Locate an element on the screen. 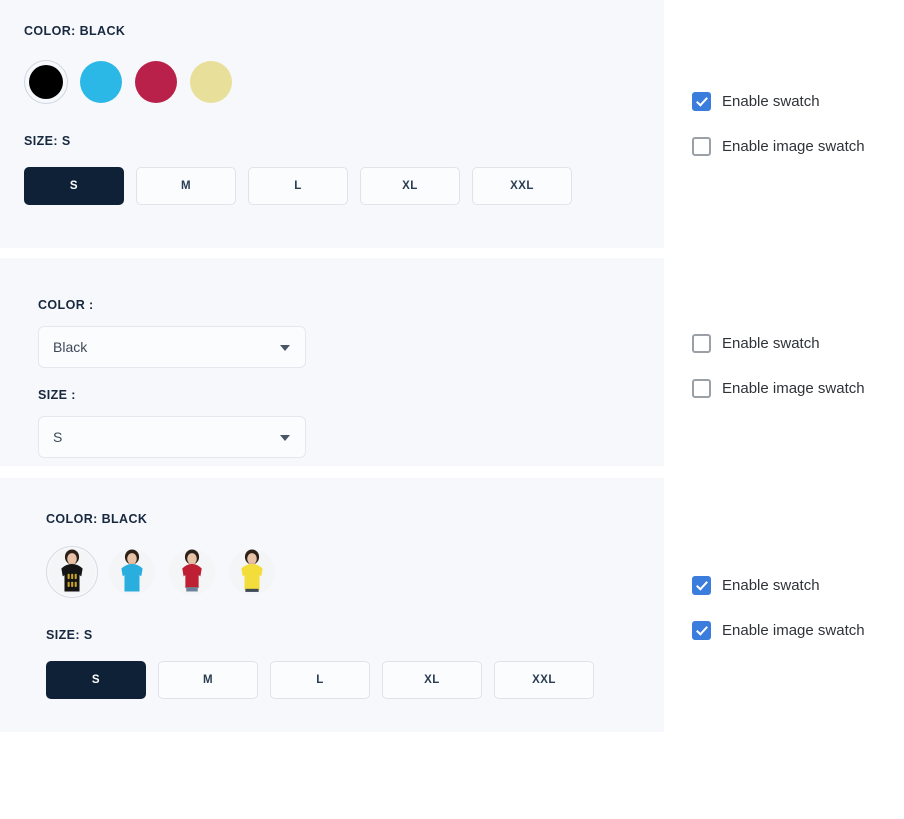 The width and height of the screenshot is (904, 819). color-swatch-black is located at coordinates (46, 82).